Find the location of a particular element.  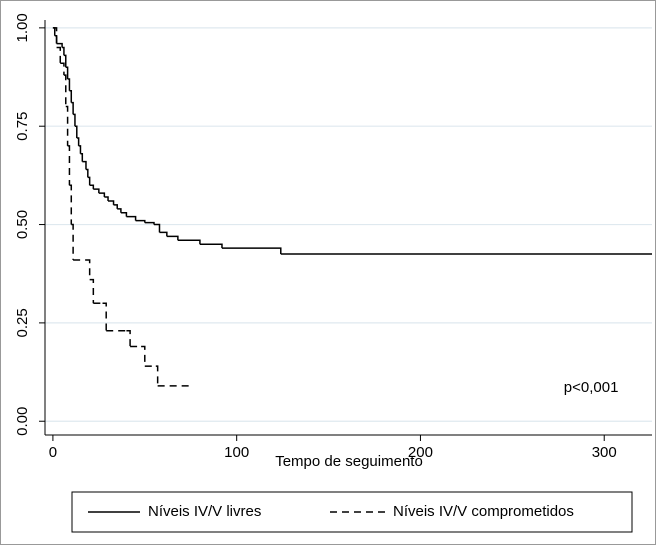

y-tick-label: 0.50 is located at coordinates (22, 224).